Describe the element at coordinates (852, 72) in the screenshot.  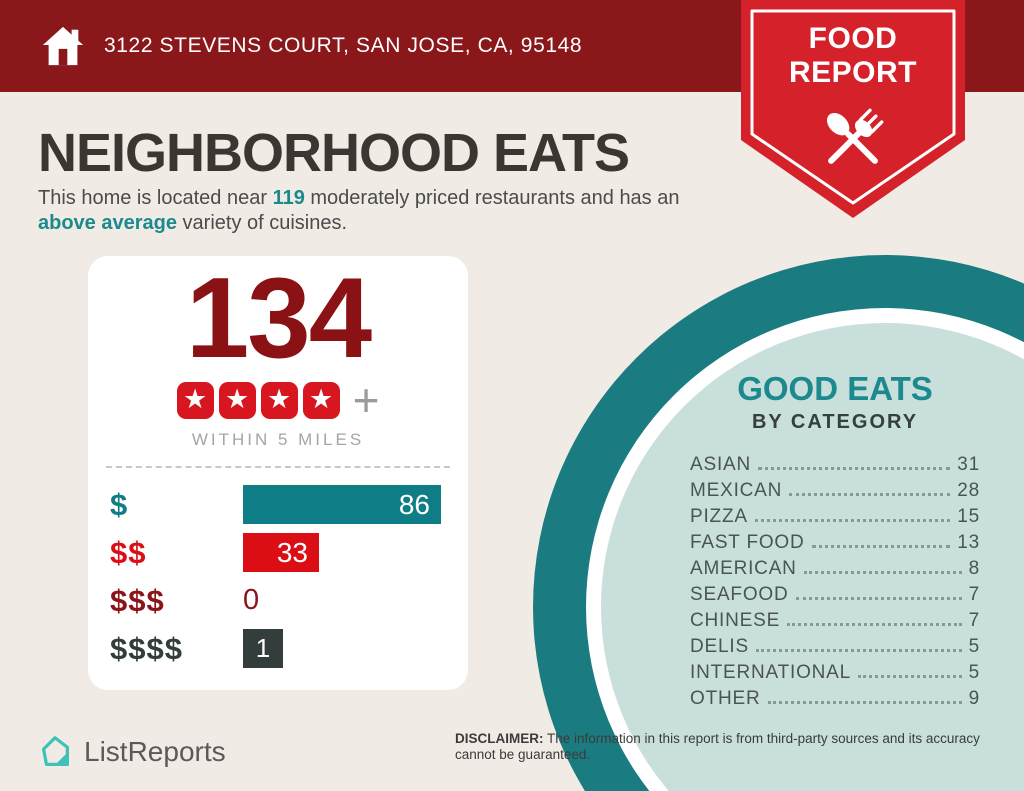
I see `ribbon-title-line2: REPORT` at that location.